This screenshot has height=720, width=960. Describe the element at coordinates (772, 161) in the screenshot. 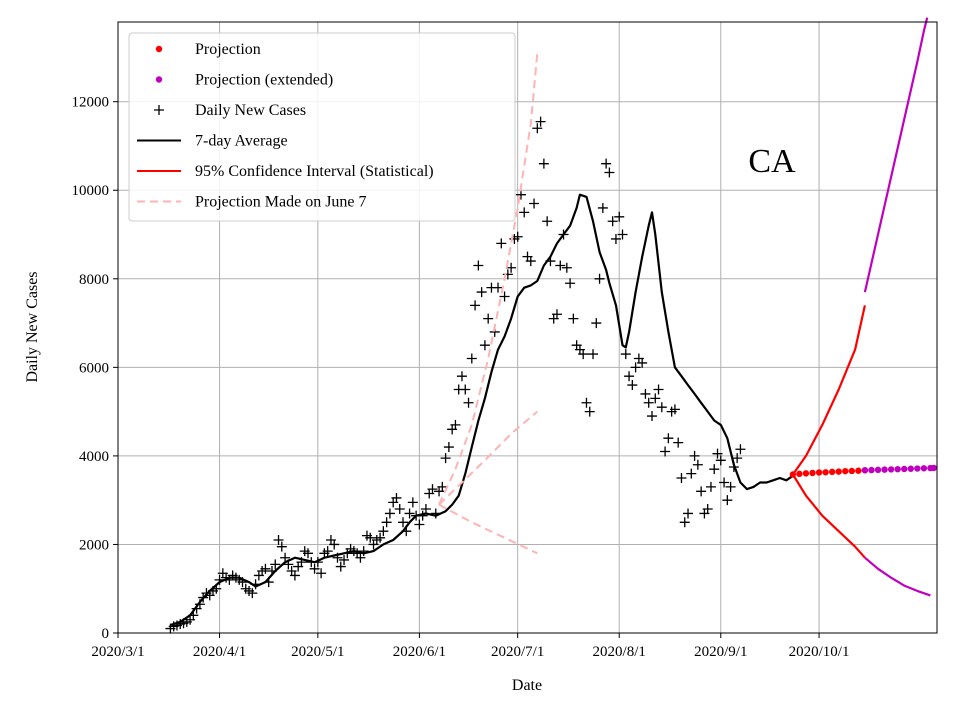

I see `region-label: CA` at that location.